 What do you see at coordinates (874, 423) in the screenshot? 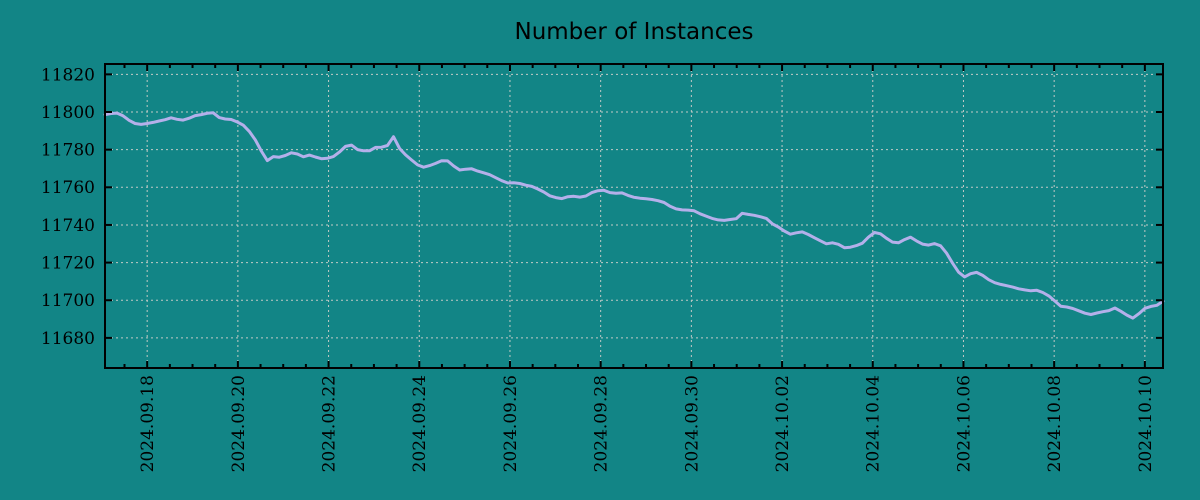
I see `x-tick-label: 2024.10.04` at bounding box center [874, 423].